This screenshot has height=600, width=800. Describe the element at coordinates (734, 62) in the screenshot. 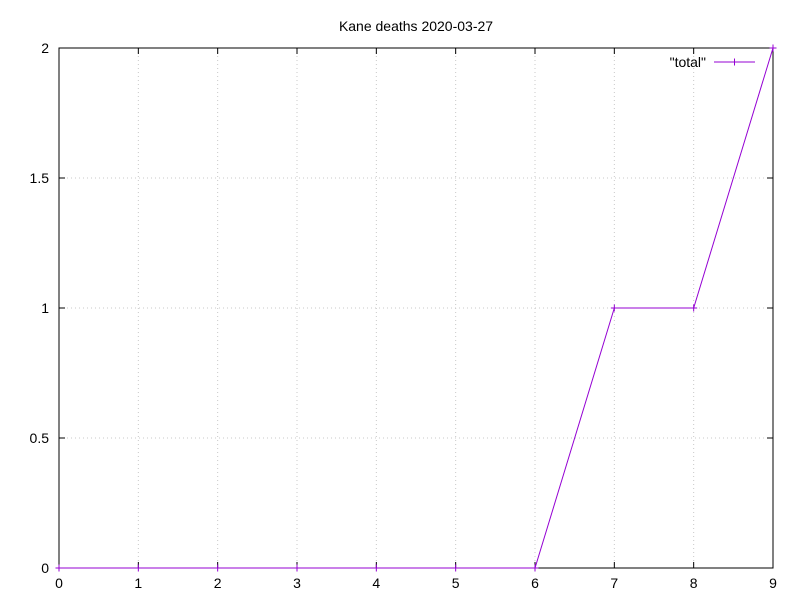

I see `legend-marker-total` at that location.